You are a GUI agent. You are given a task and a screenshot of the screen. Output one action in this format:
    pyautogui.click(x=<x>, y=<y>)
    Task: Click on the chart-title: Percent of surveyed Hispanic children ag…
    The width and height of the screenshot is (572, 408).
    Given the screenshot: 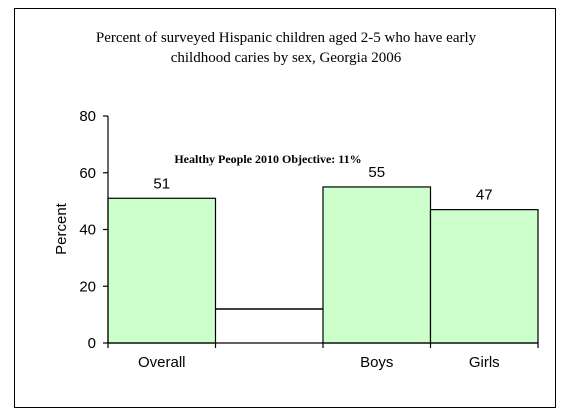 What is the action you would take?
    pyautogui.click(x=286, y=48)
    